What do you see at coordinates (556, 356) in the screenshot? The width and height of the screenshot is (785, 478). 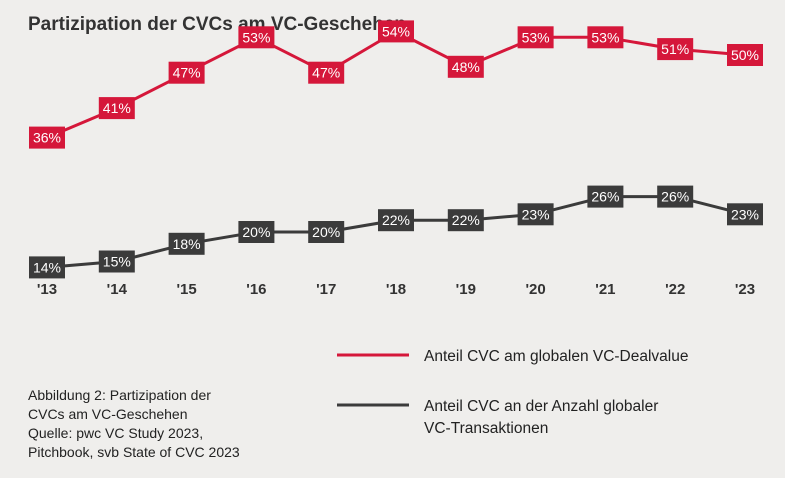 I see `legend-label: Anteil CVC am globalen VC-Dealvalue` at bounding box center [556, 356].